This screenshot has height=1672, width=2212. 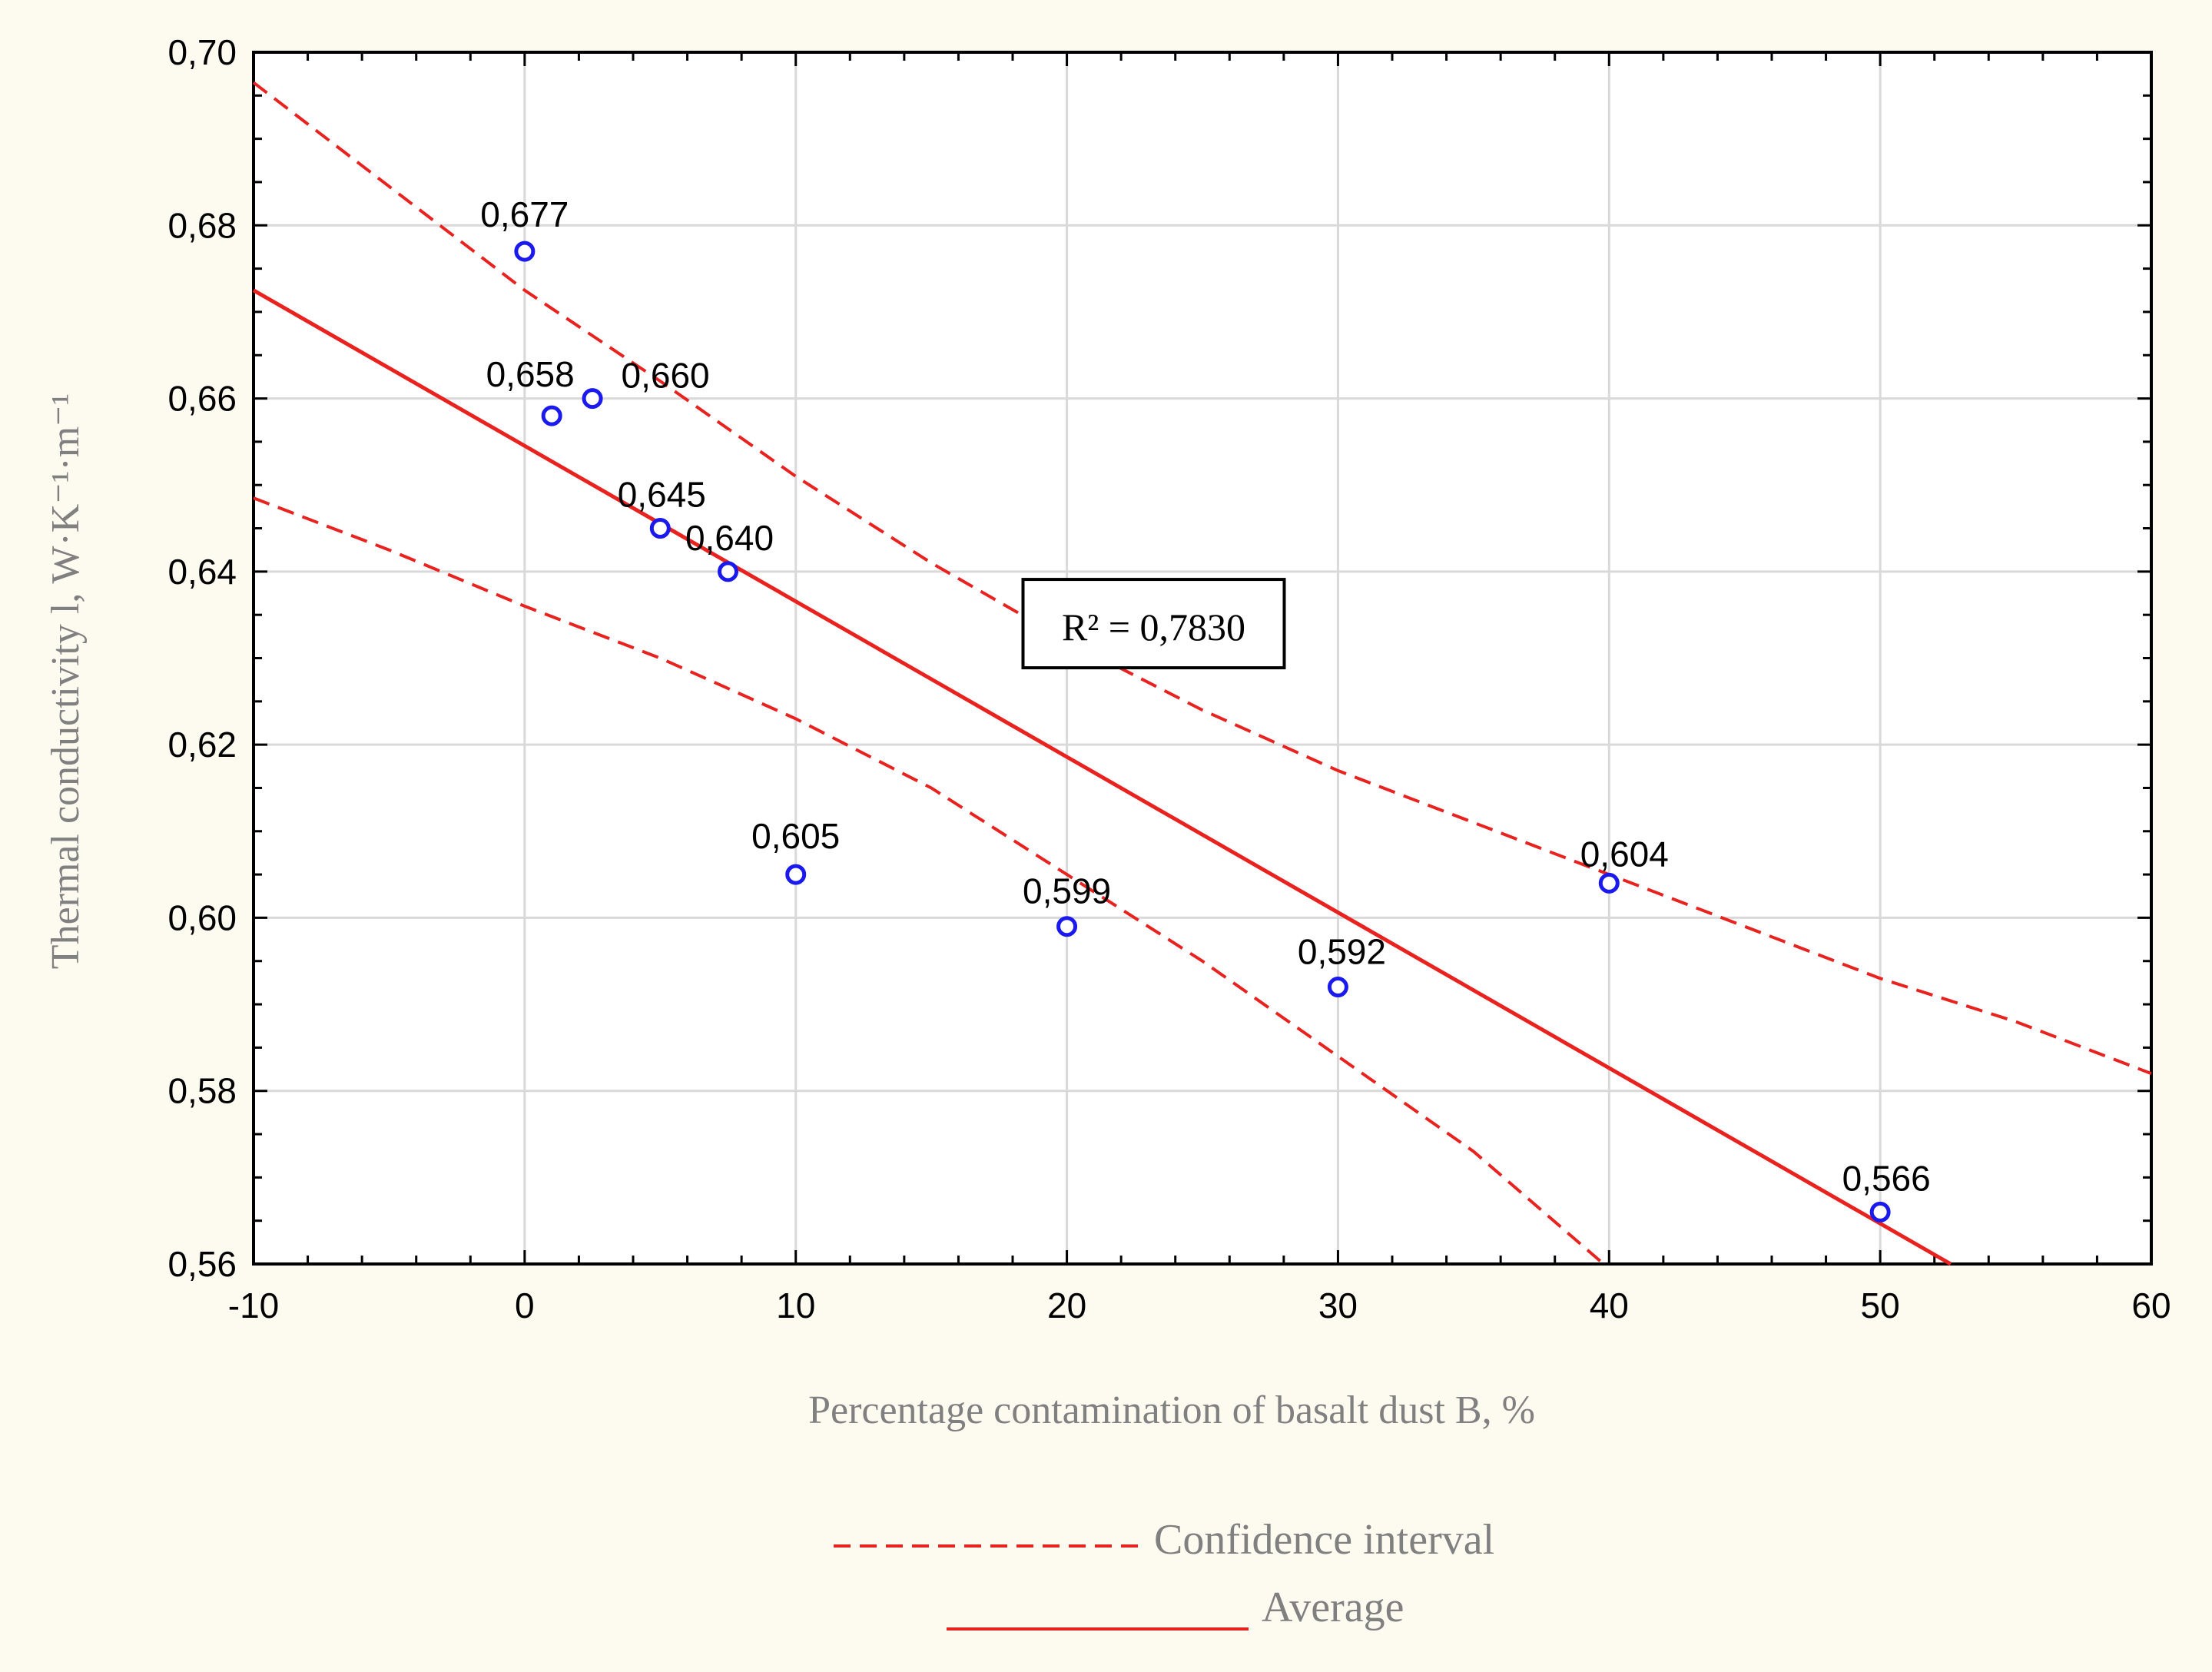 What do you see at coordinates (1886, 1178) in the screenshot?
I see `data-point-label: 0,566` at bounding box center [1886, 1178].